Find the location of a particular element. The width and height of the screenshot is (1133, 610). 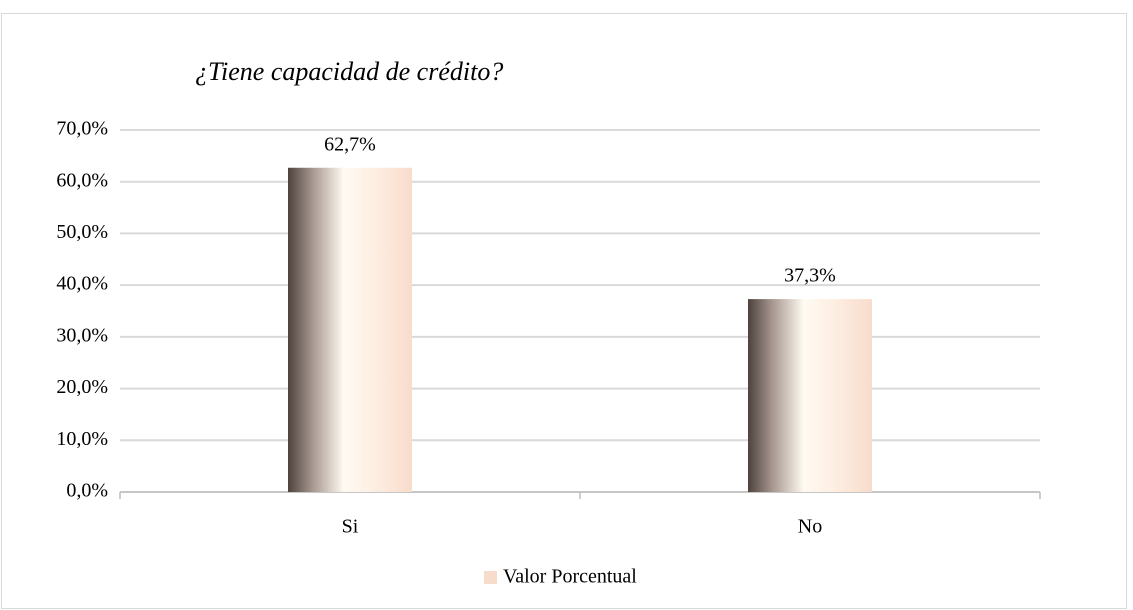

y-tick-label: 0,0% is located at coordinates (87, 491).